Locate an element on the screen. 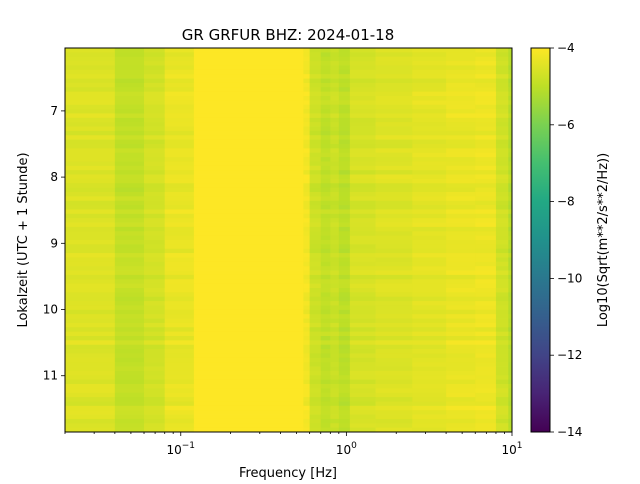 This screenshot has width=640, height=484. x-axis-ticks: 10−1 100 101 is located at coordinates (293, 444).